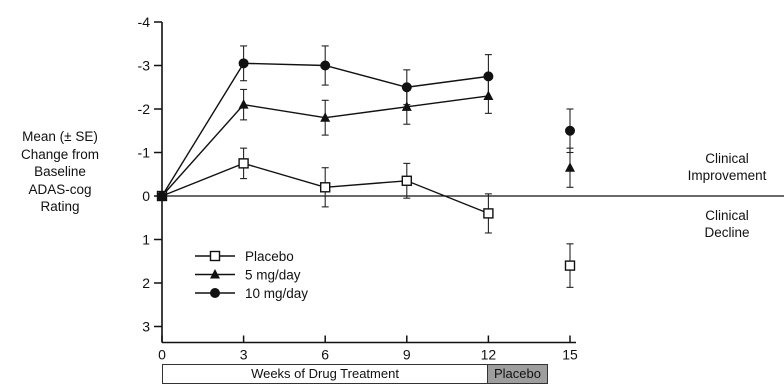  I want to click on clinical-decline-annotation: Clinical Decline, so click(727, 224).